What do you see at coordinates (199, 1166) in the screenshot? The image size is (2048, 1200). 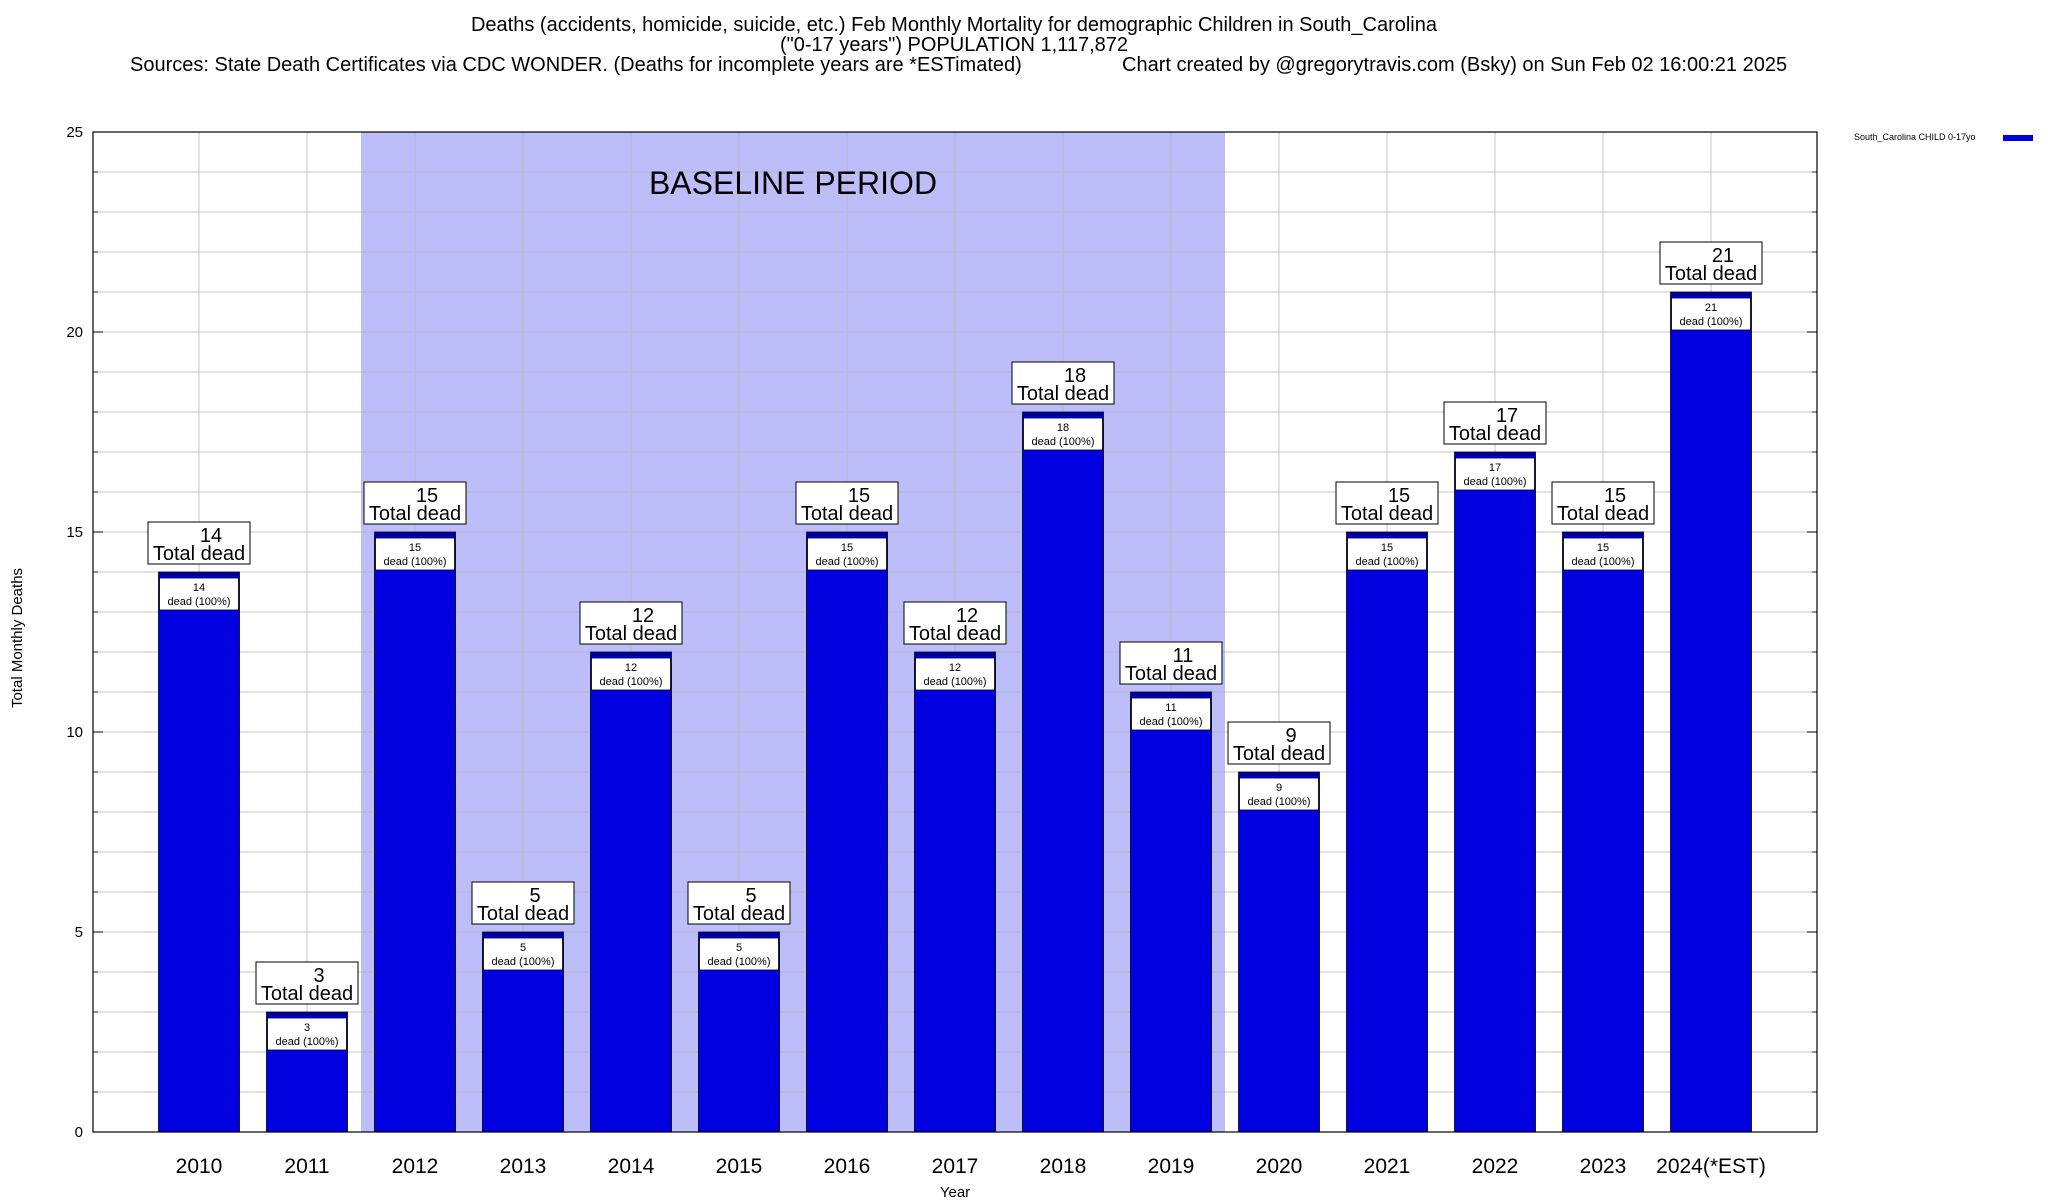 I see `x-tick-label: 2010` at bounding box center [199, 1166].